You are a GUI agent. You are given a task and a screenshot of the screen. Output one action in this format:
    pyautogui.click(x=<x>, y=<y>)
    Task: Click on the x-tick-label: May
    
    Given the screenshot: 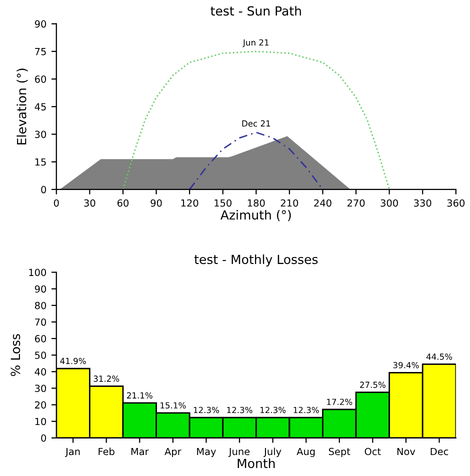 What is the action you would take?
    pyautogui.click(x=206, y=453)
    